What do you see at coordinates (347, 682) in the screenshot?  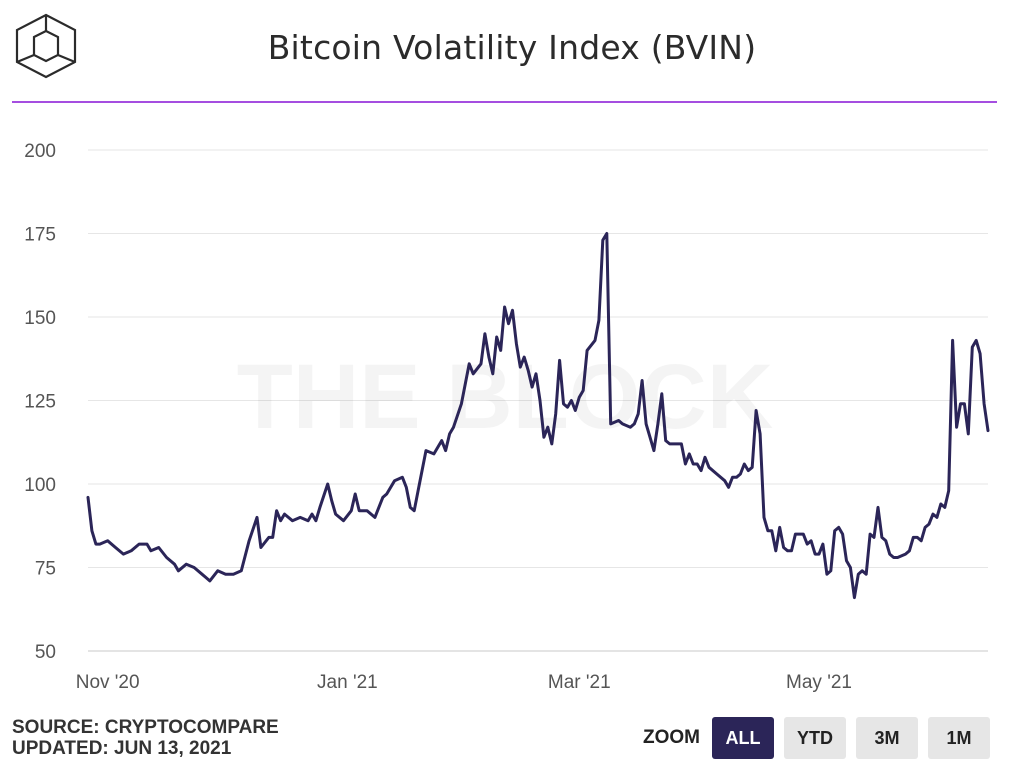 I see `x-tick-label: Jan '21` at bounding box center [347, 682].